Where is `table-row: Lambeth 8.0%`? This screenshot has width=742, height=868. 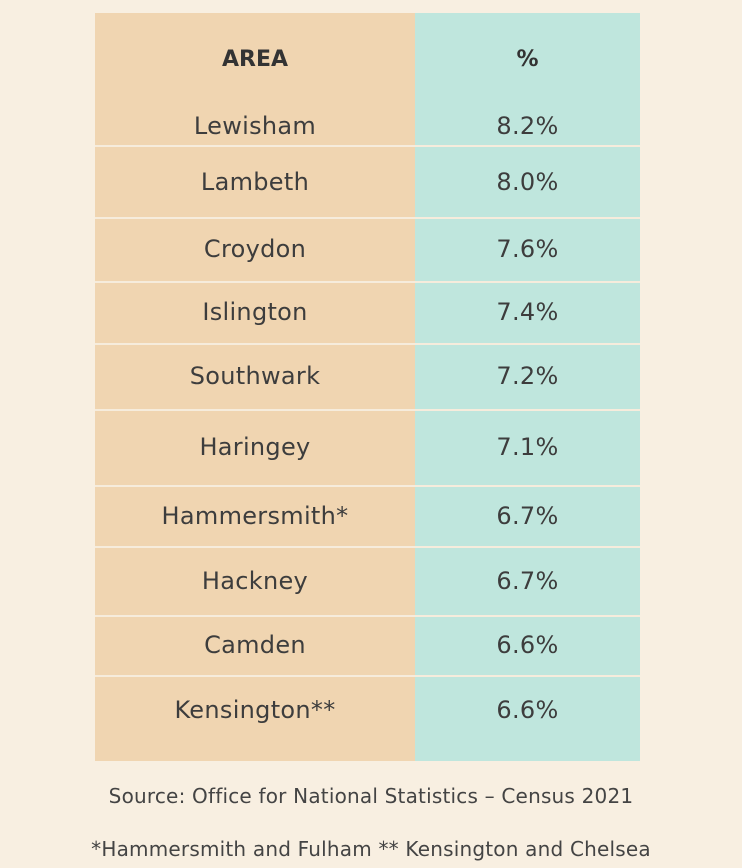 table-row: Lambeth 8.0% is located at coordinates (367, 182).